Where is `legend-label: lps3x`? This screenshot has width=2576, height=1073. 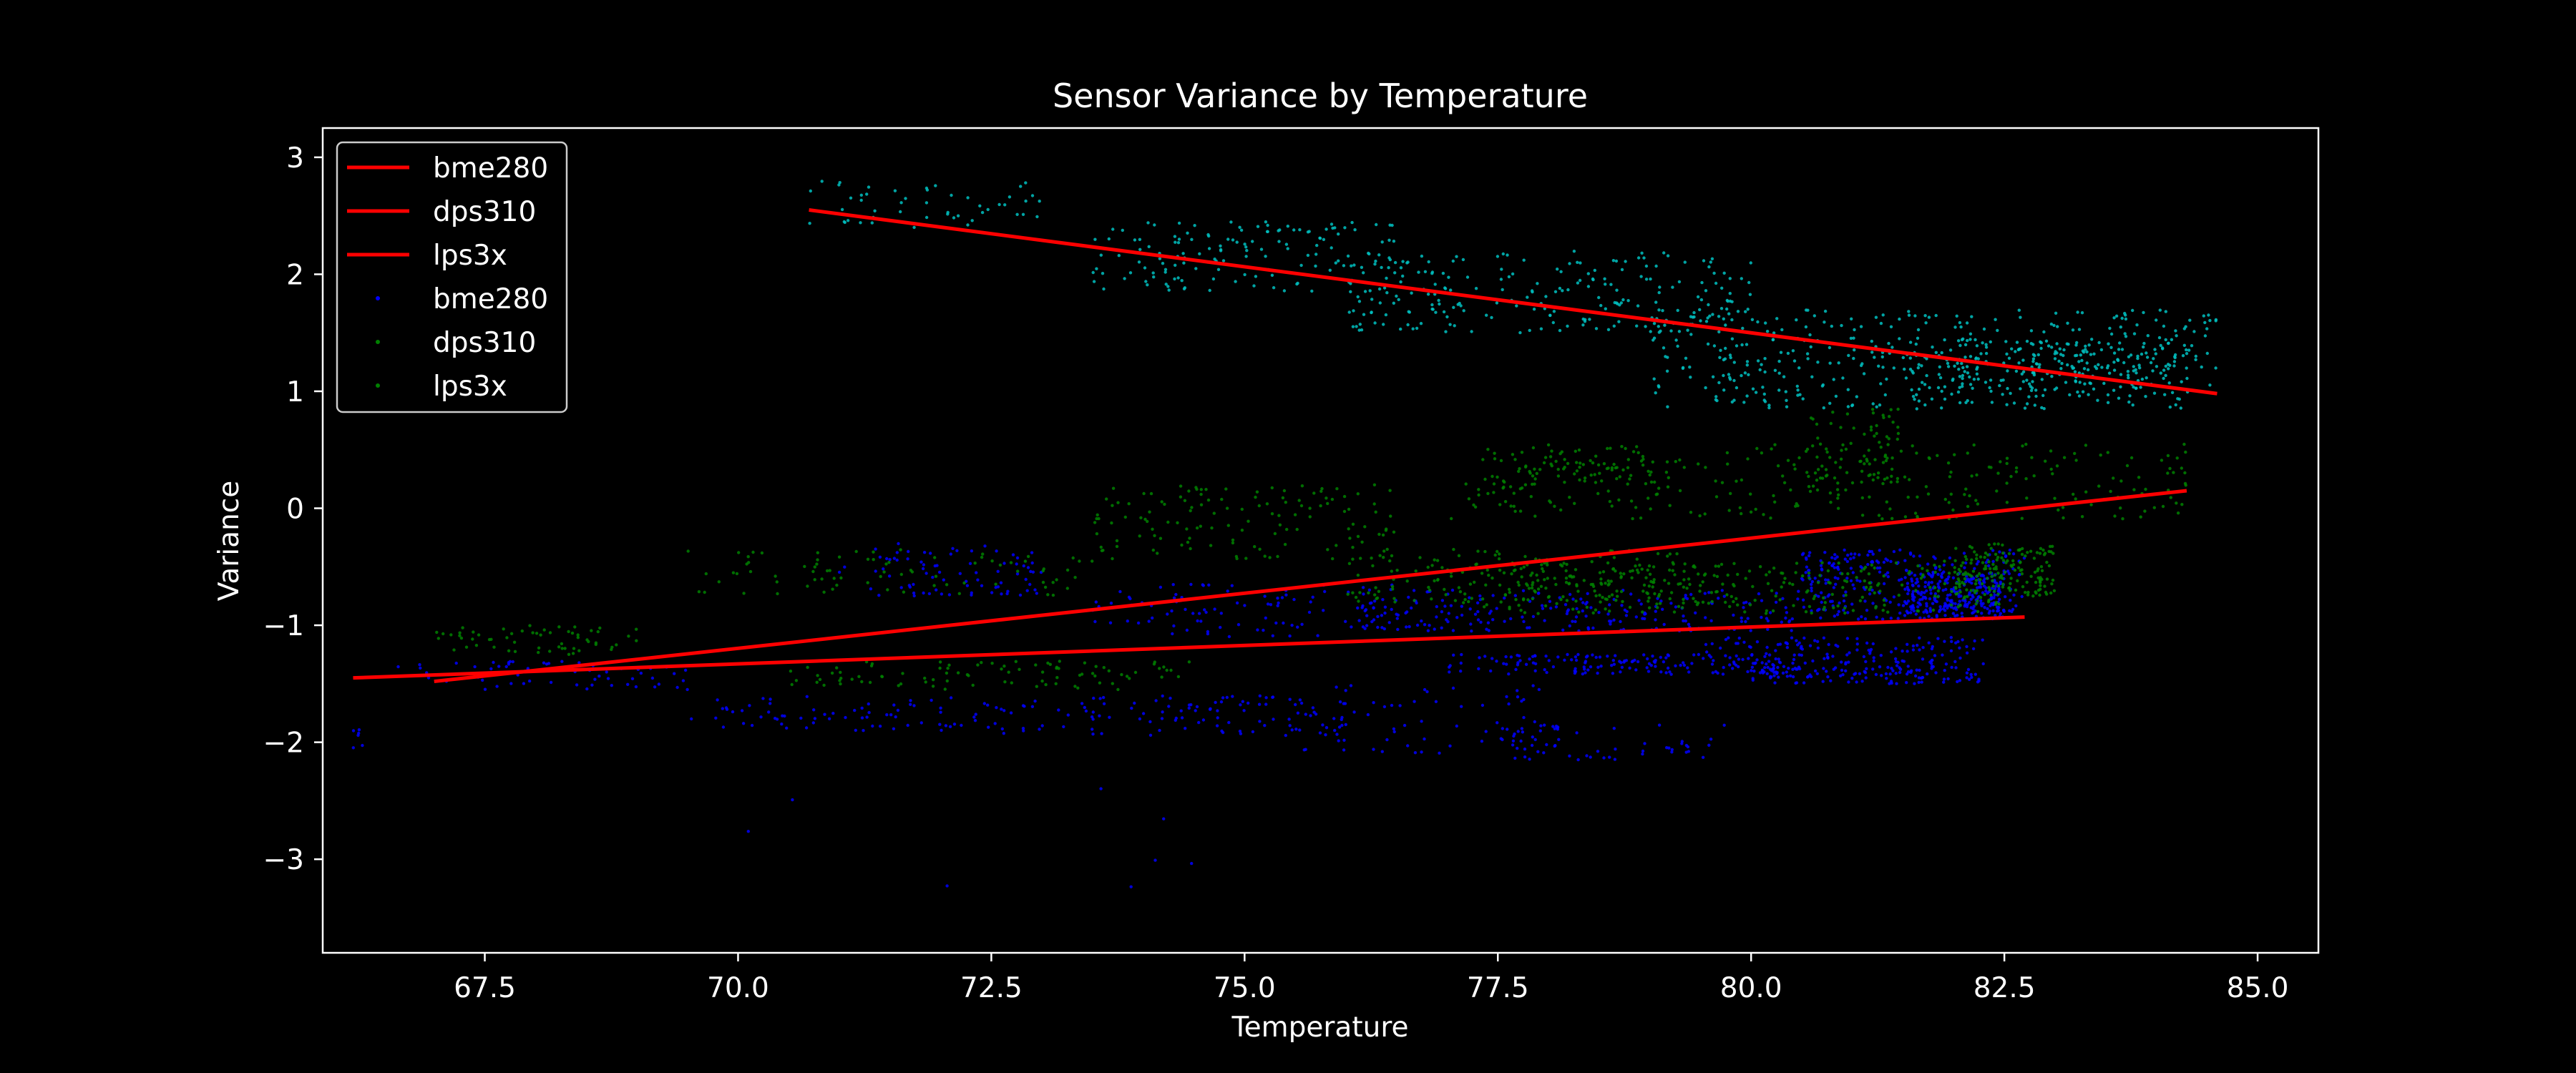 legend-label: lps3x is located at coordinates (470, 256).